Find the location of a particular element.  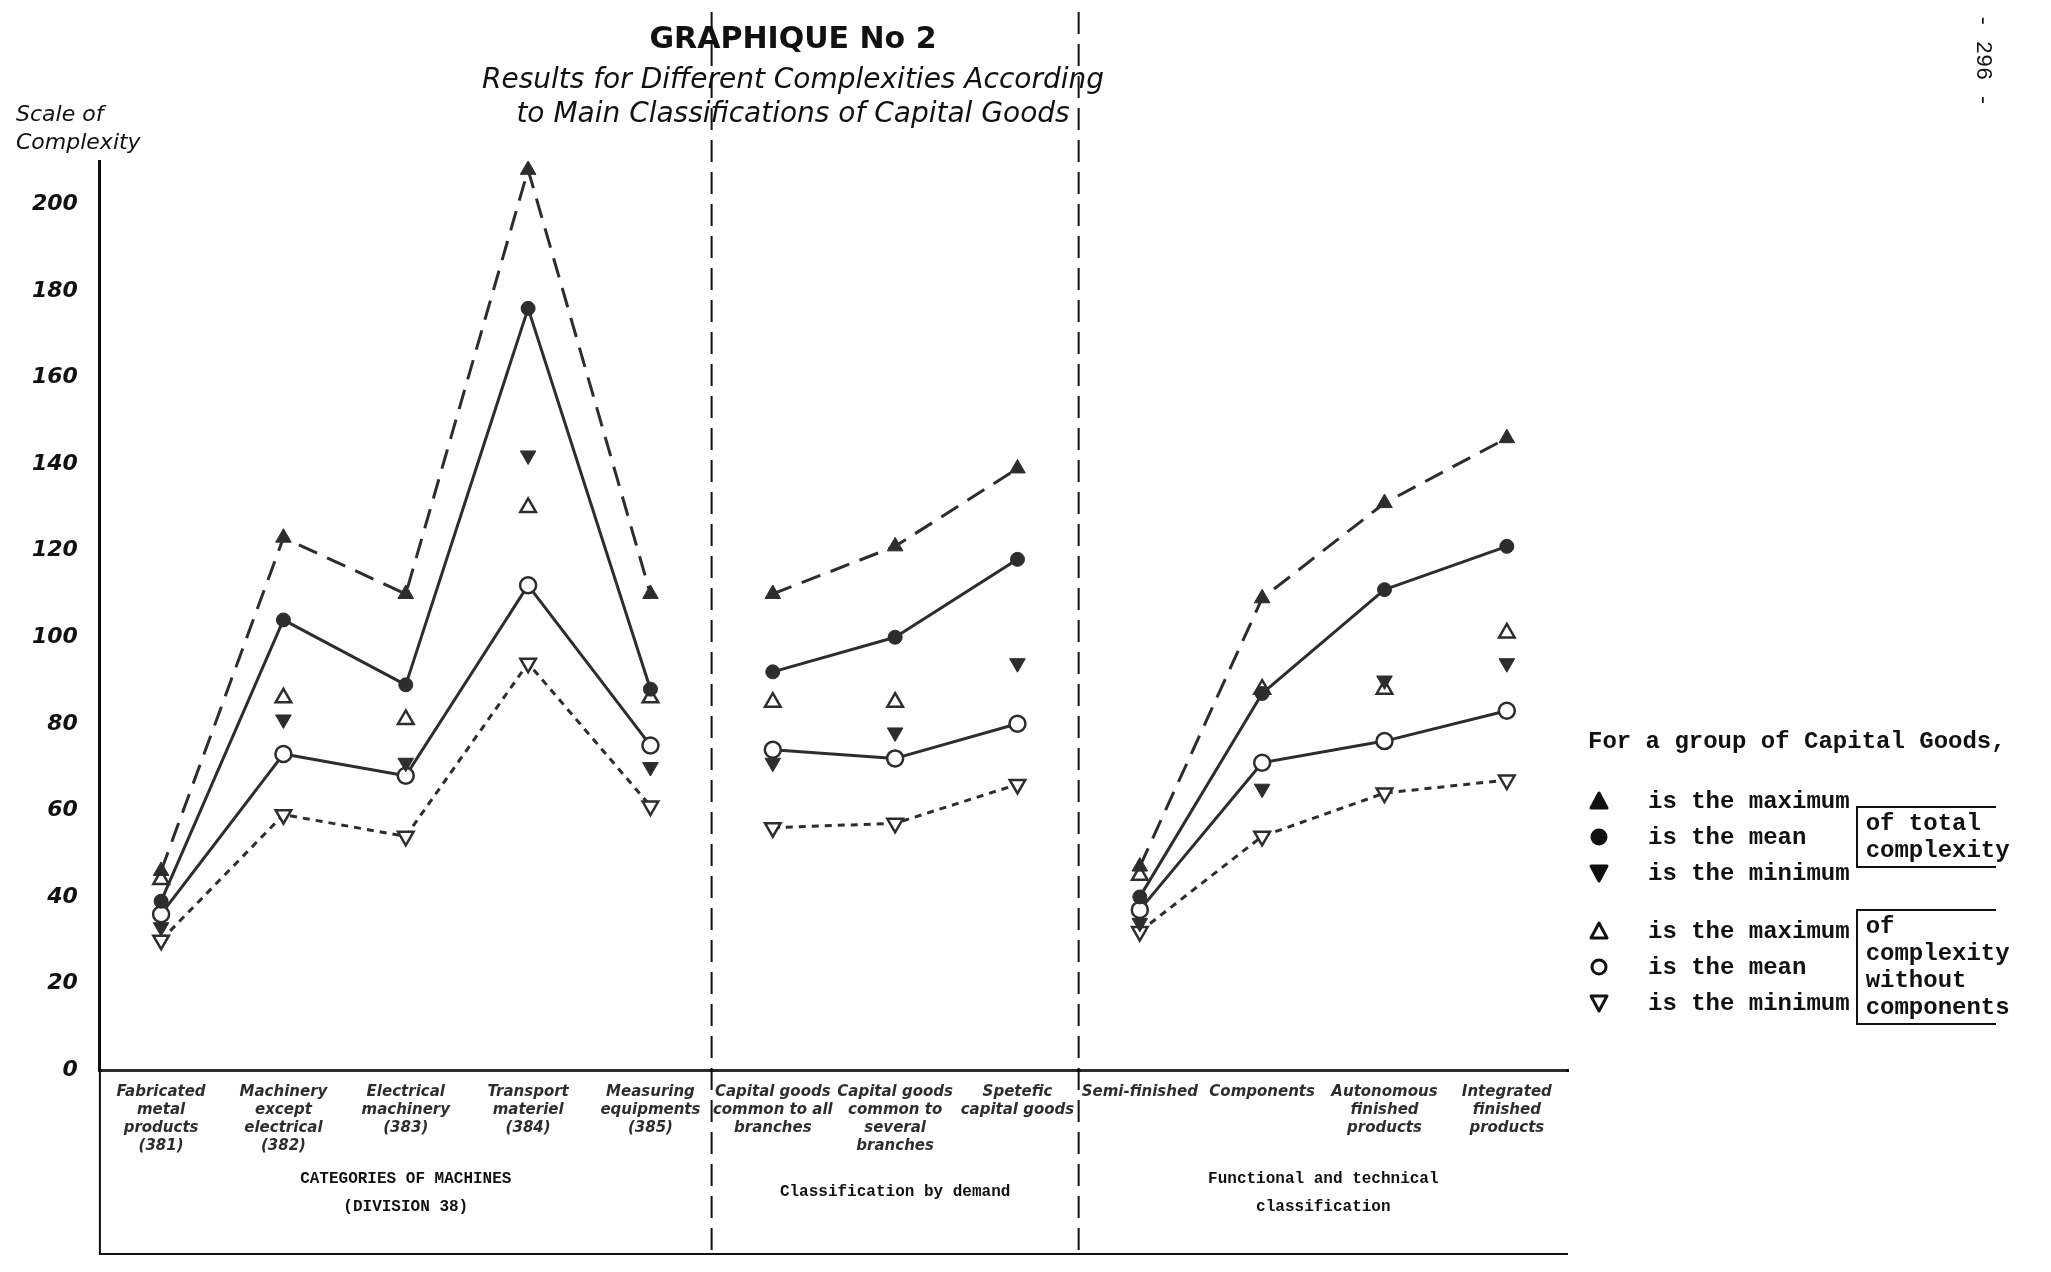

y-tick-label: 120 is located at coordinates (54, 549).